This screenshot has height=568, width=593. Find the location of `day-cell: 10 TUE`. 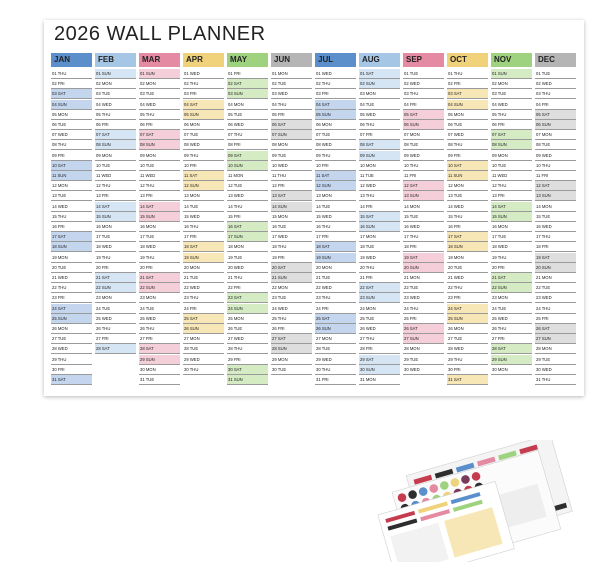

day-cell: 10 TUE is located at coordinates (511, 166).